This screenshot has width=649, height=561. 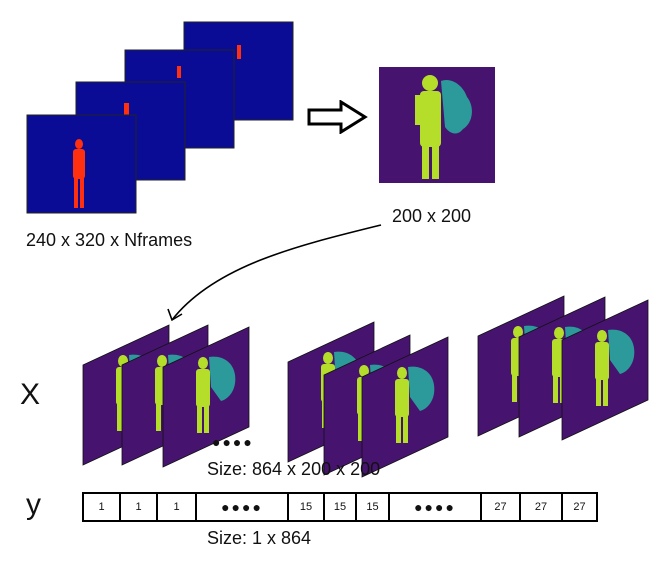 What do you see at coordinates (294, 469) in the screenshot?
I see `x-size-label: Size: 864 x 200 x 200` at bounding box center [294, 469].